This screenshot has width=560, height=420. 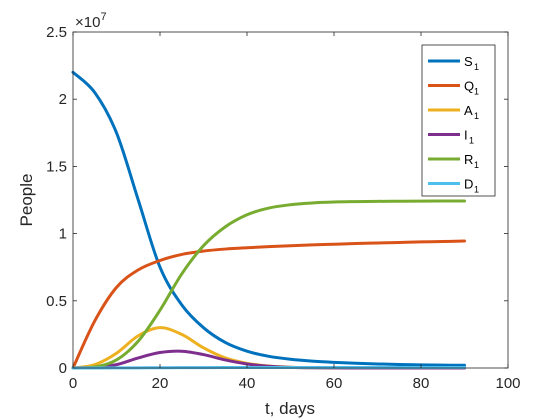 I want to click on x-tick-label: 0, so click(x=73, y=383).